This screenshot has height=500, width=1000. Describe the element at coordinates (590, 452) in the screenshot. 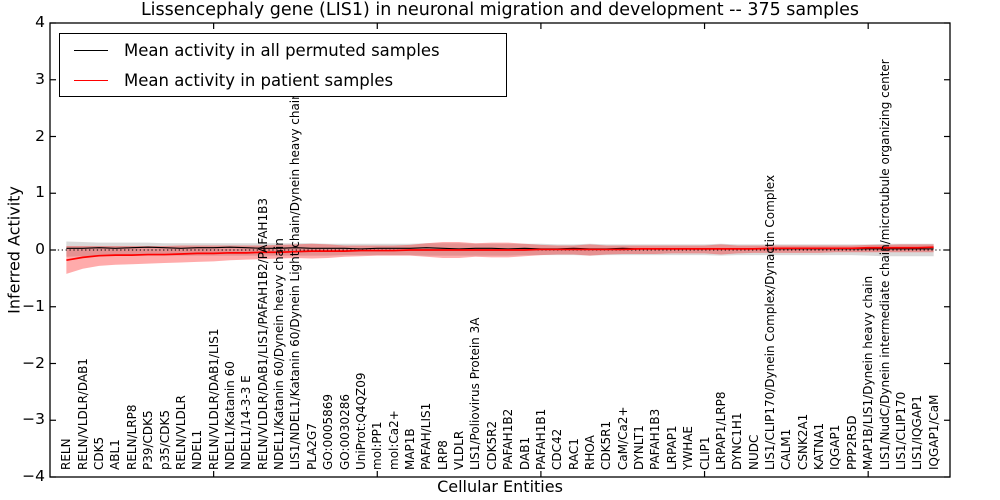

I see `x-tick-label: RHOA` at that location.